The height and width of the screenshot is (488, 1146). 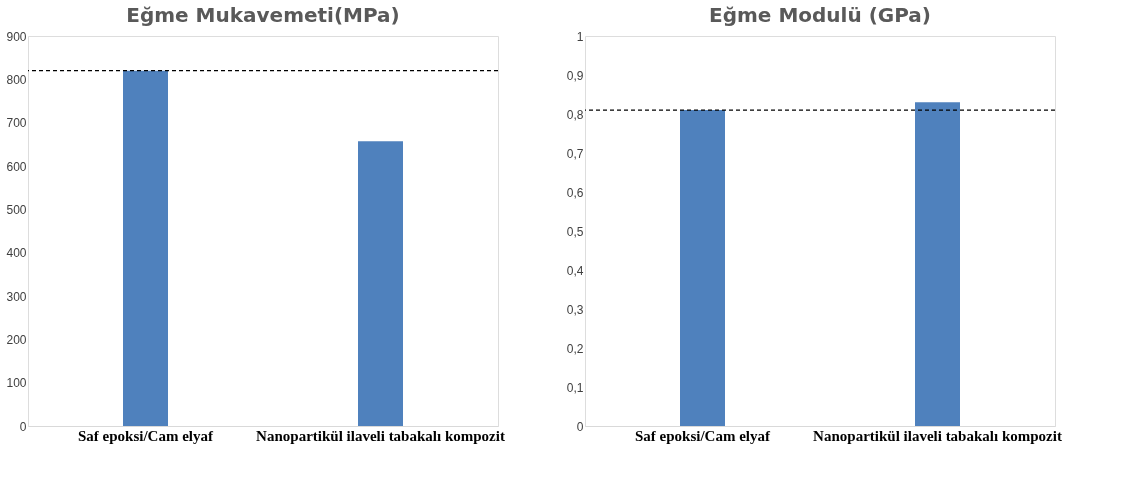 I want to click on y-tick-label: 0,8, so click(x=575, y=114).